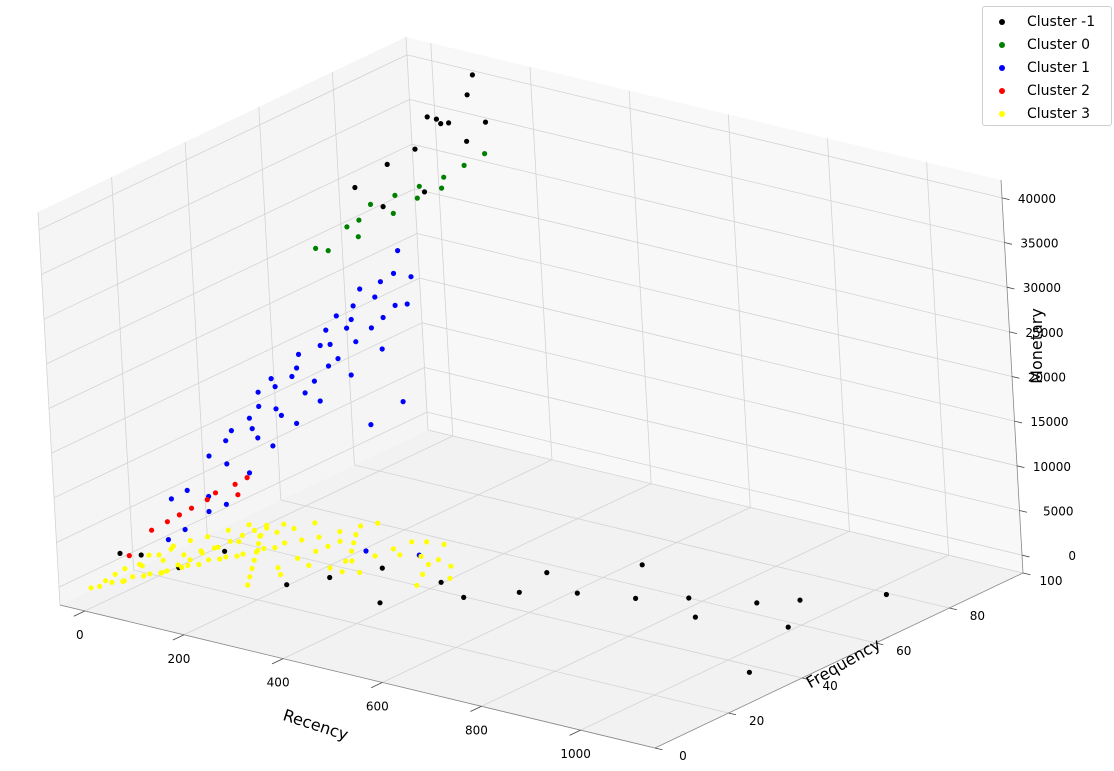 Image resolution: width=1114 pixels, height=771 pixels. Describe the element at coordinates (1072, 556) in the screenshot. I see `z-tick-label: 0` at that location.